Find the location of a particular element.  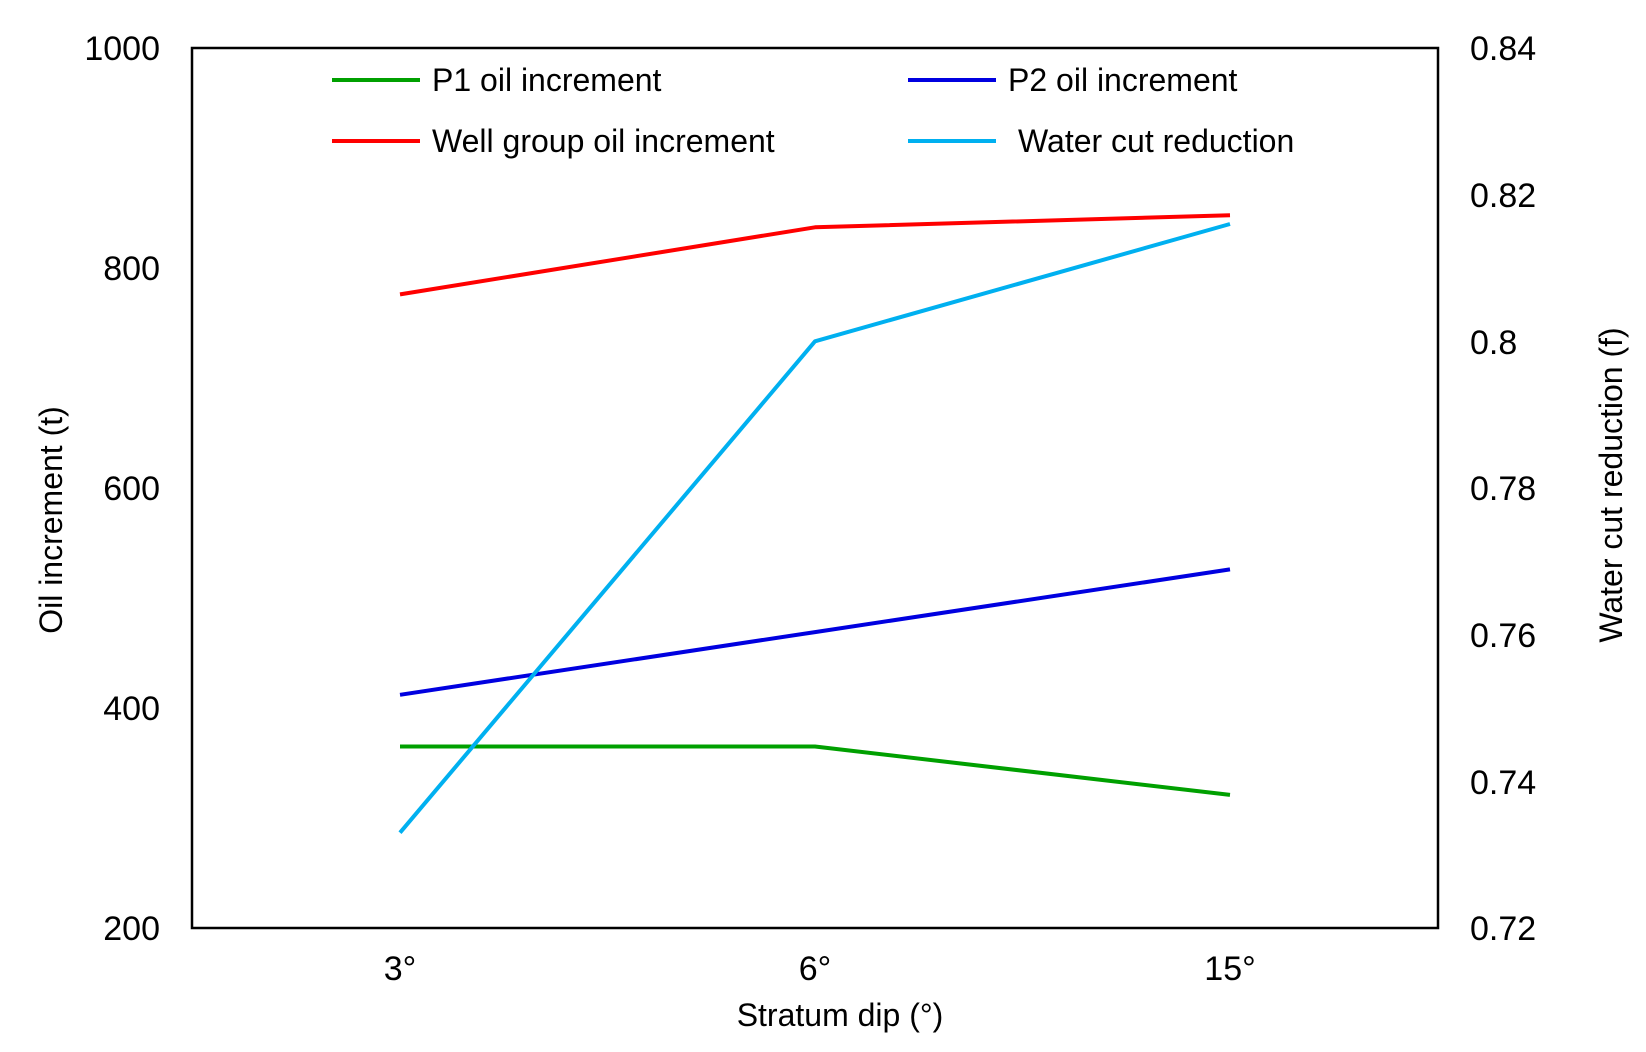

x-axis: 3° 6° 15° is located at coordinates (820, 969).